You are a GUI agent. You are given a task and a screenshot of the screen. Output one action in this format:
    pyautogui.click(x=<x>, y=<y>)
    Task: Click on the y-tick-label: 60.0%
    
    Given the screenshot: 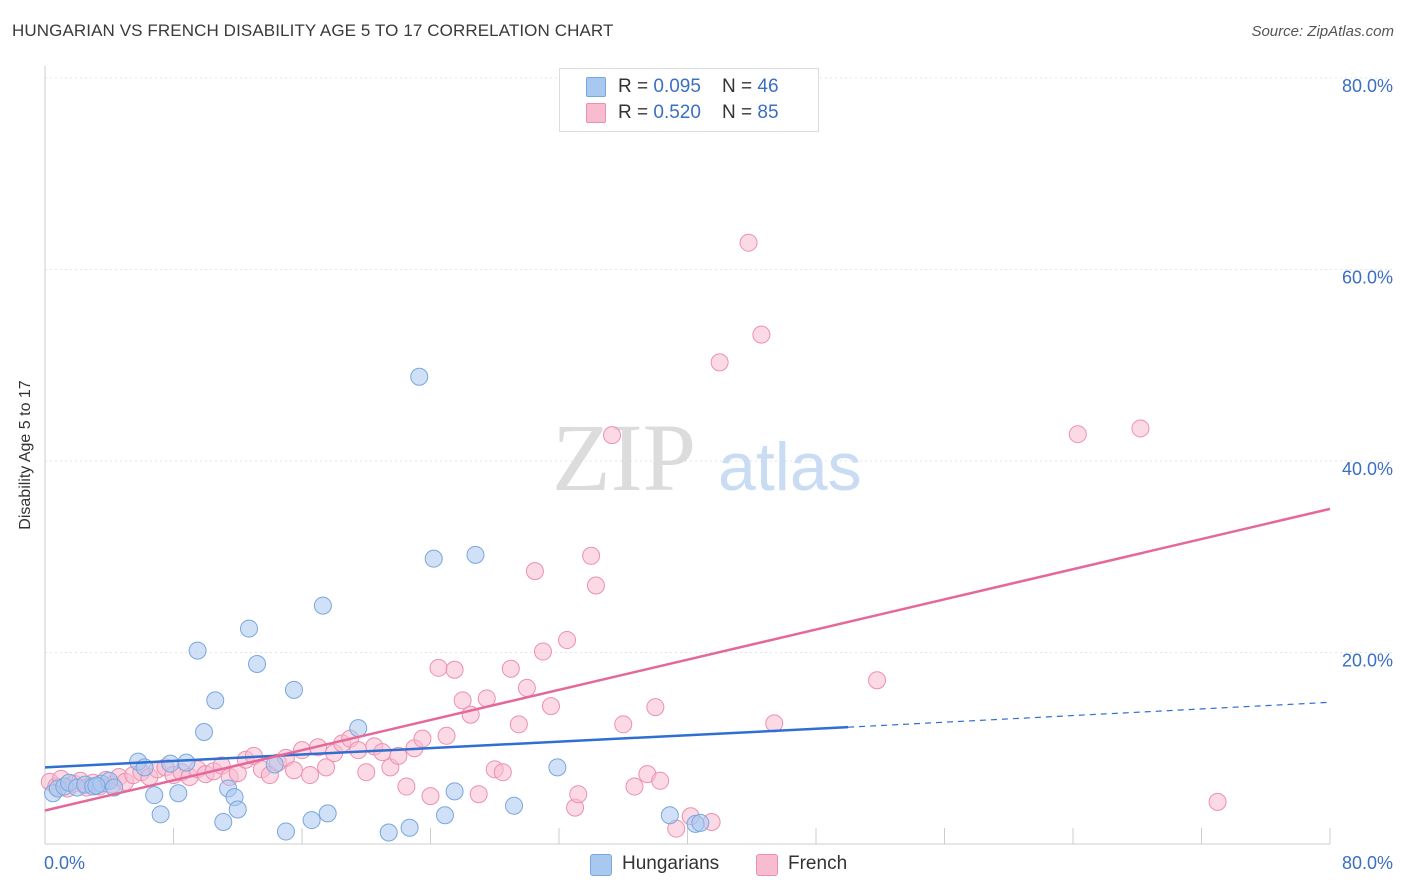 What is the action you would take?
    pyautogui.click(x=1367, y=278)
    